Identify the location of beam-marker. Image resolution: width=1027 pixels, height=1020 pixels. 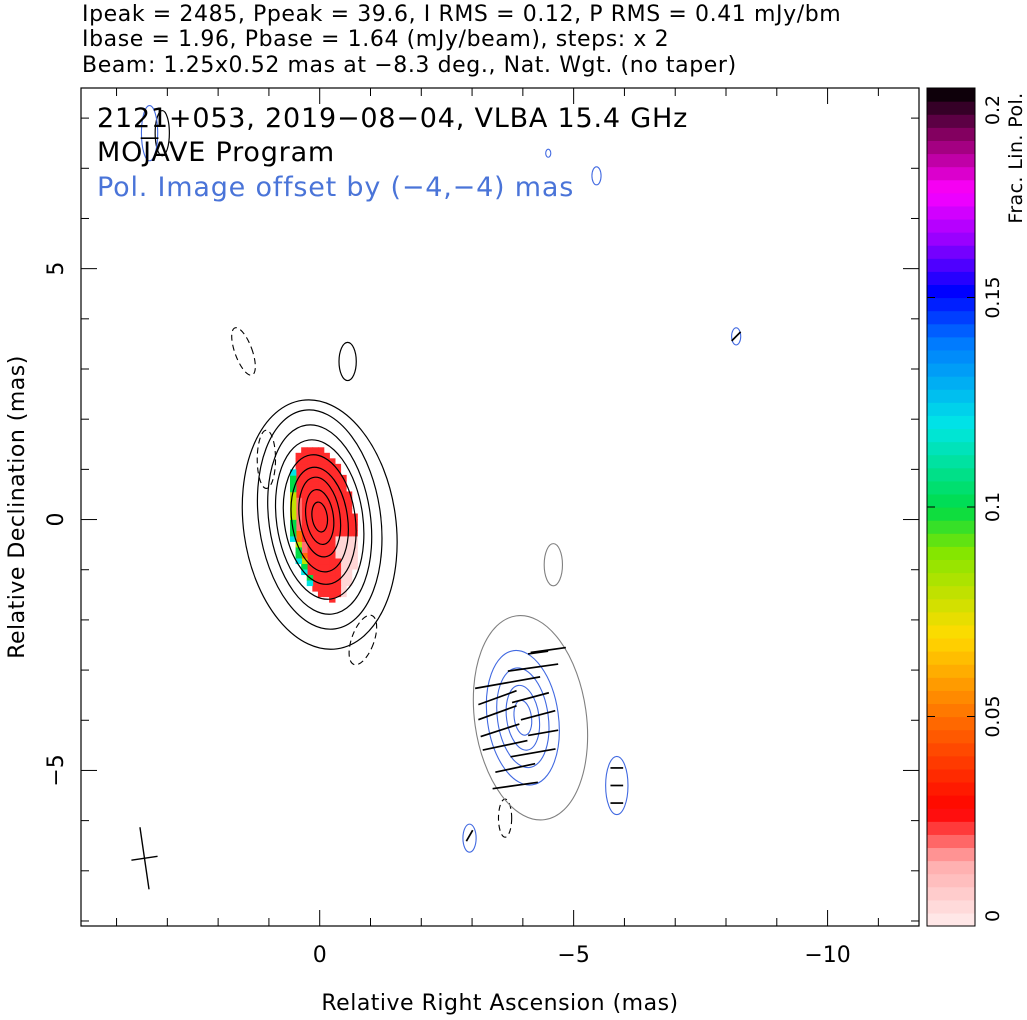
(144, 858).